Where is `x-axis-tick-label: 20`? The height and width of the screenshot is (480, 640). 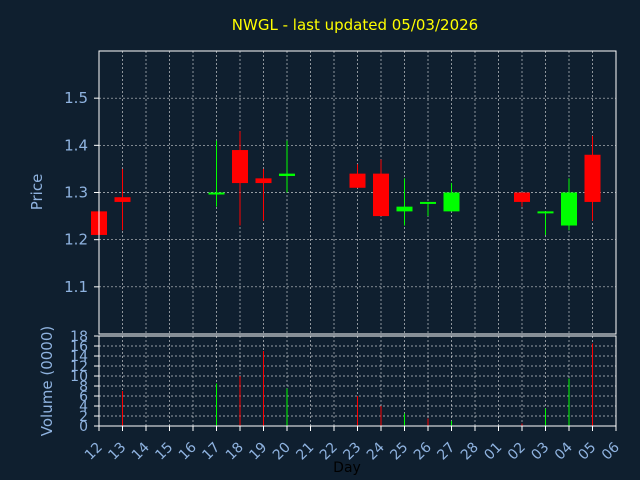
x-axis-tick-label: 20 is located at coordinates (282, 452).